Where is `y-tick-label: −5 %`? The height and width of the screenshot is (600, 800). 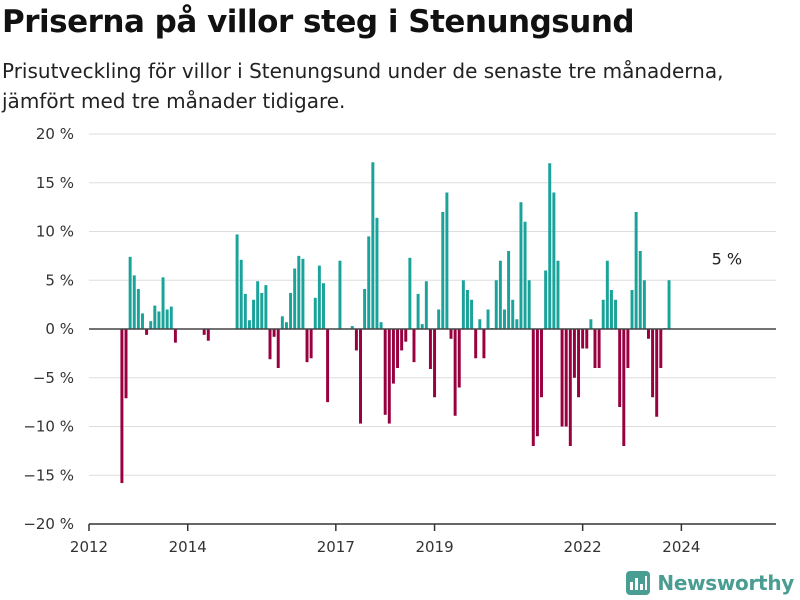
y-tick-label: −5 % is located at coordinates (53, 378).